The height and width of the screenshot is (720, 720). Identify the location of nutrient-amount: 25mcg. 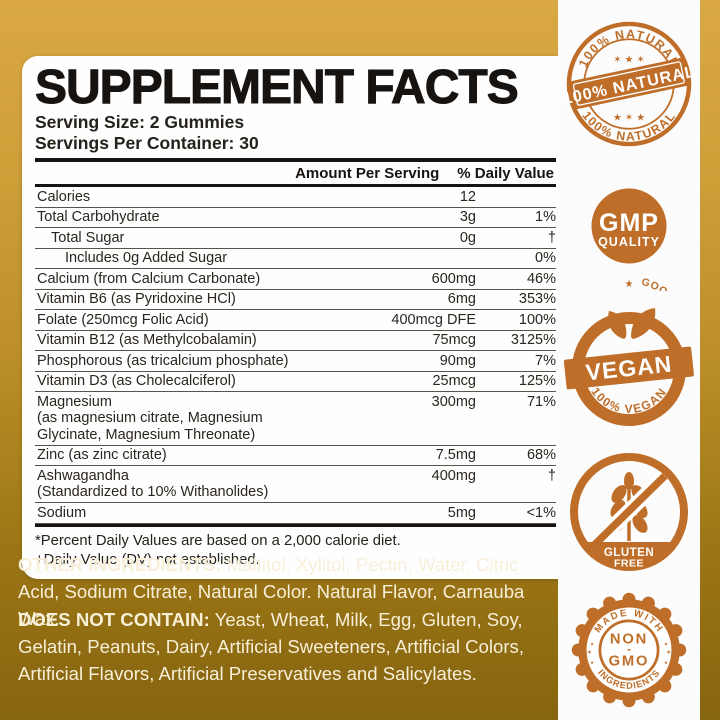
(454, 381).